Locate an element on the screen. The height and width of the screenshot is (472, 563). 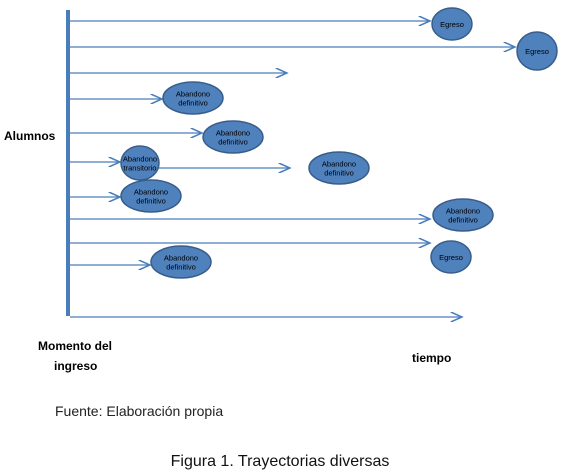
origin-label: ingreso is located at coordinates (75, 366).